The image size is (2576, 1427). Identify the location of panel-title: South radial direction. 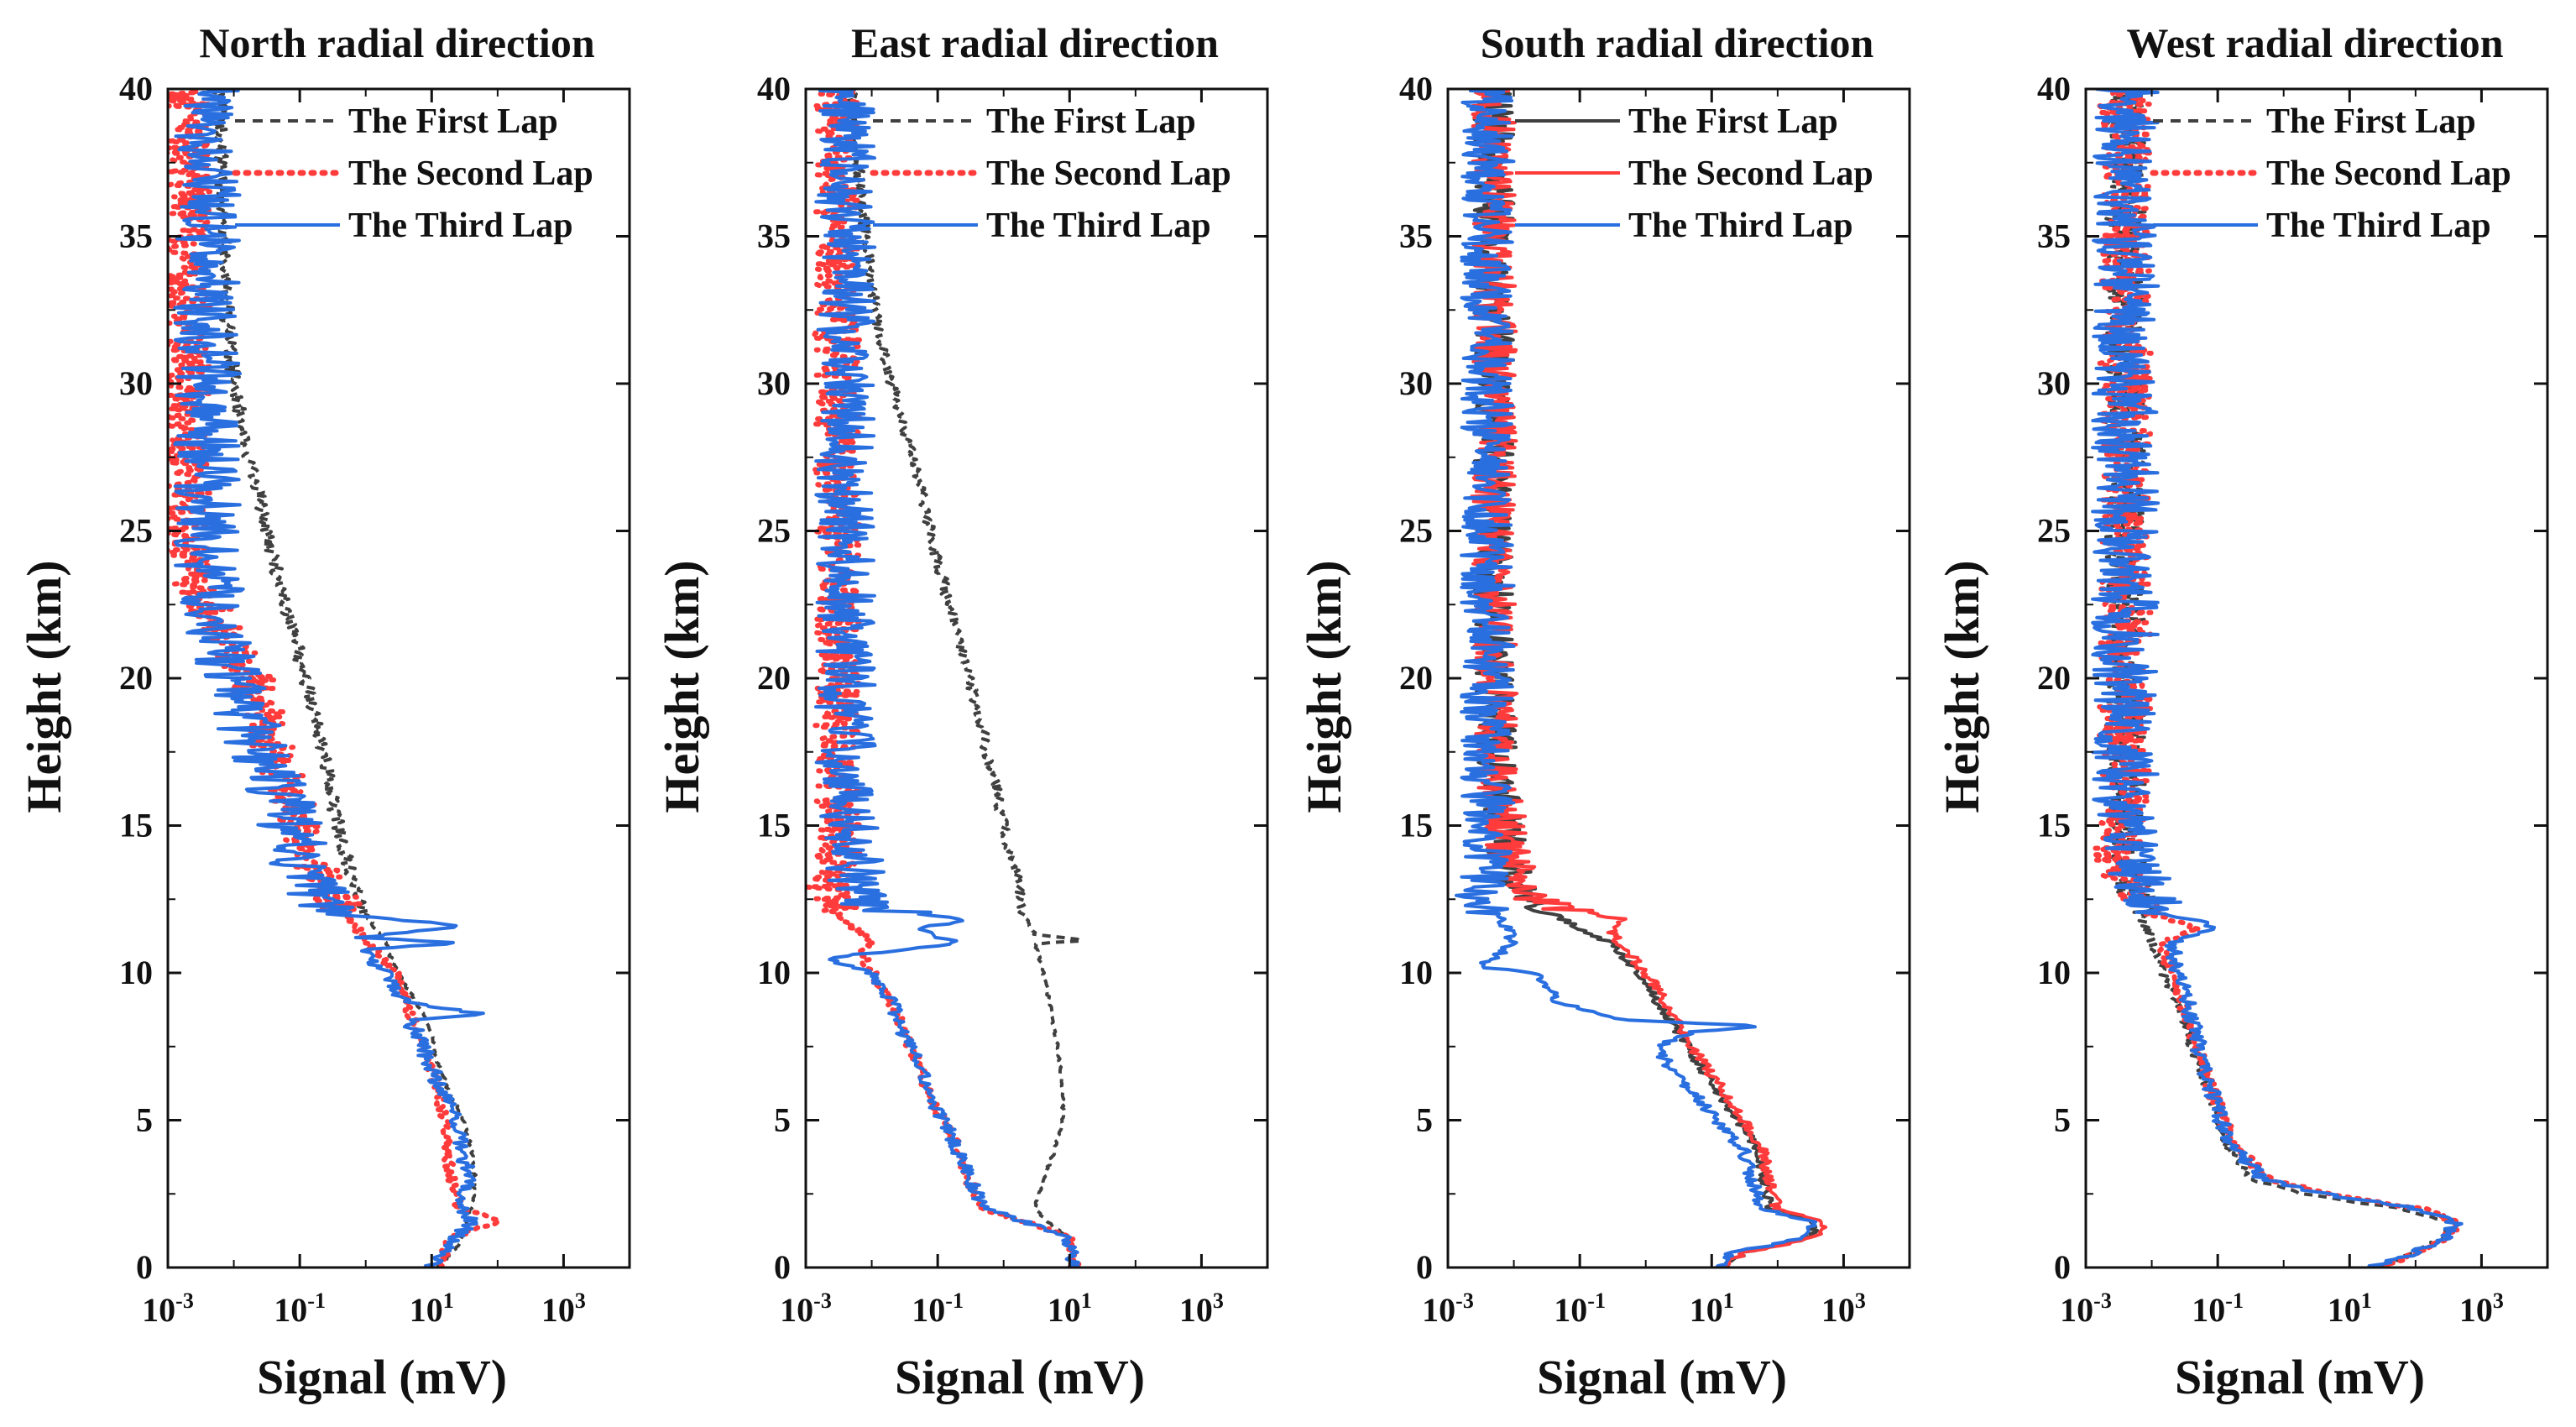
(1677, 42).